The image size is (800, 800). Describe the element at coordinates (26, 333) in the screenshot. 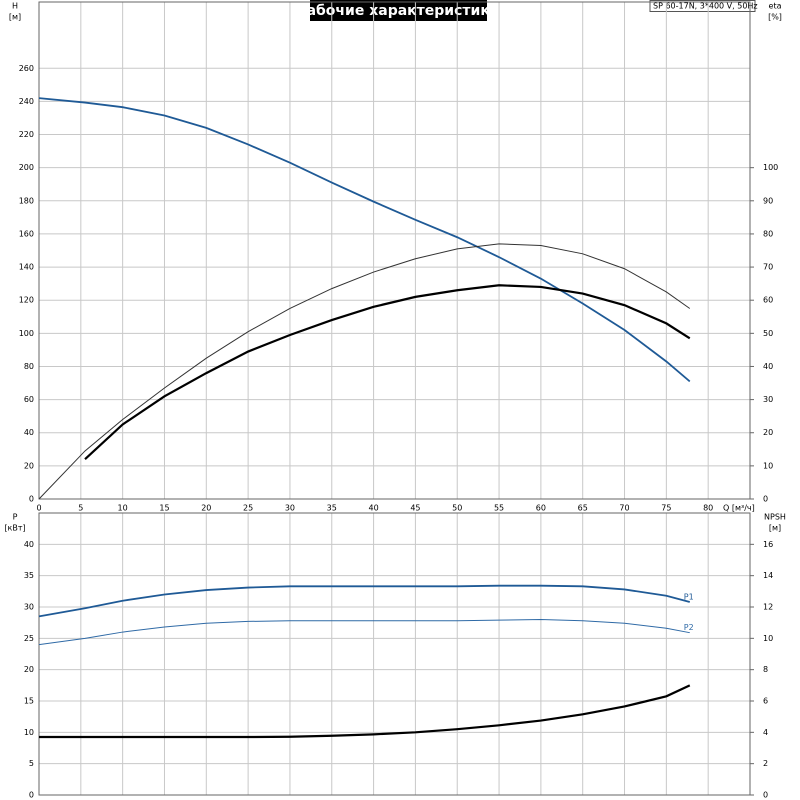

I see `y-tick-label: 100` at that location.